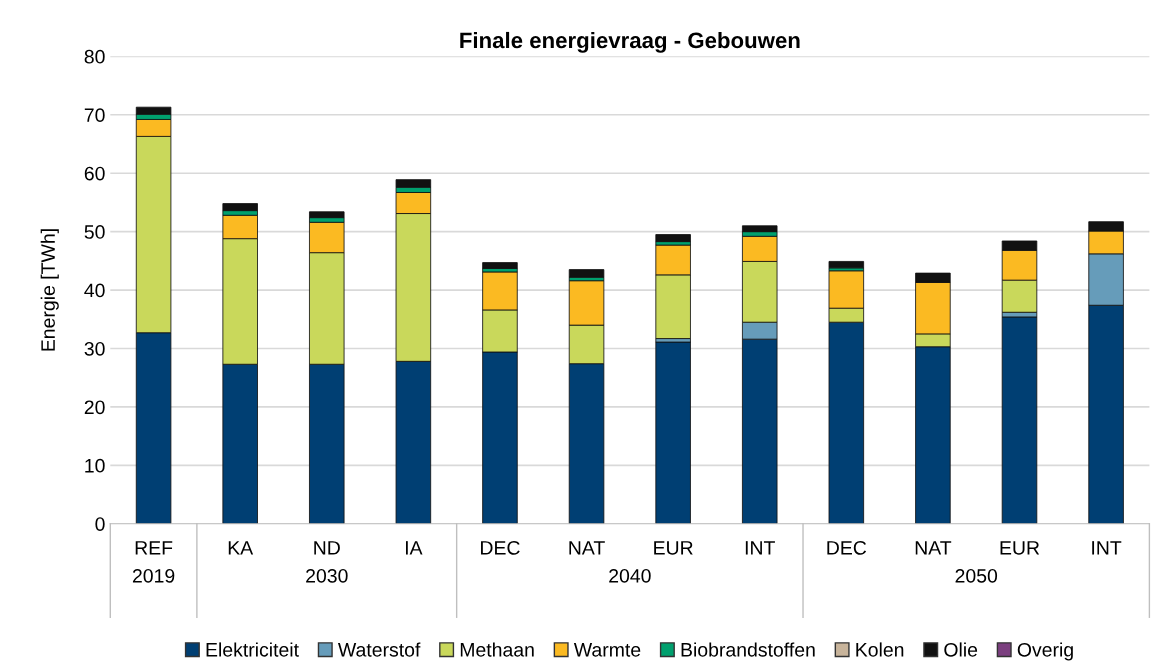 The height and width of the screenshot is (663, 1161). Describe the element at coordinates (241, 548) in the screenshot. I see `x-tick-label: KA` at that location.